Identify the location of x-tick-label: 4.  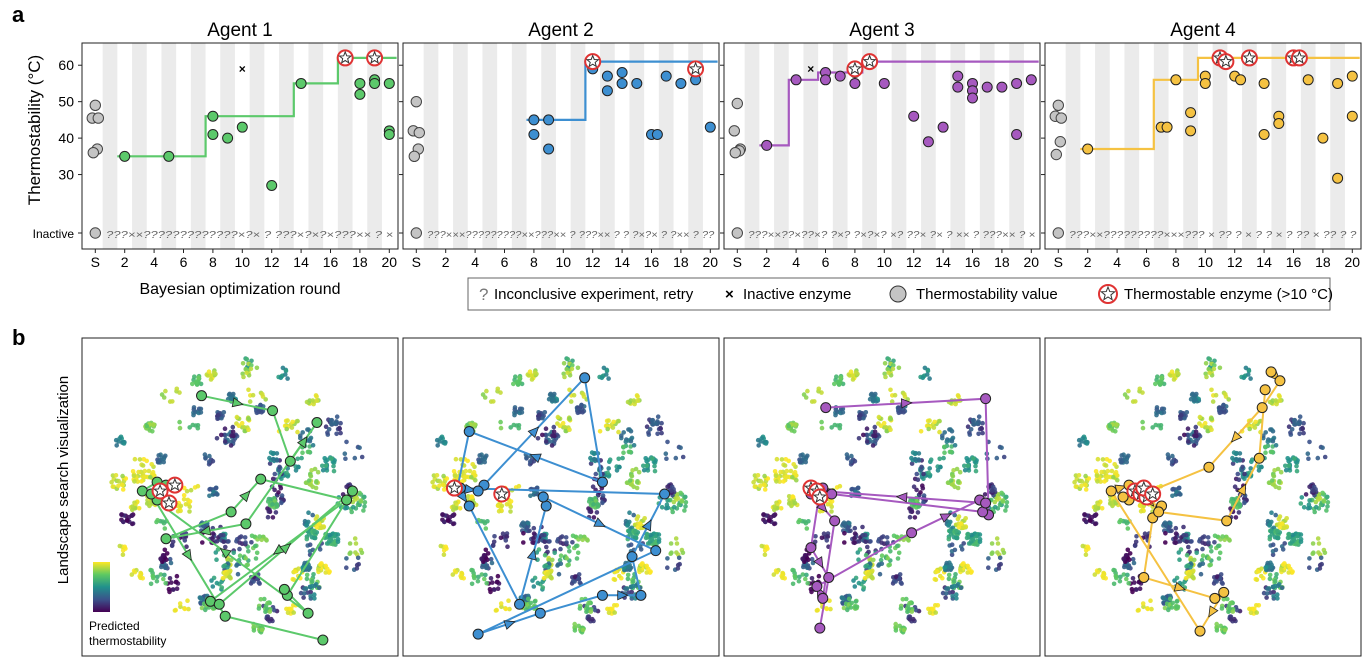
(475, 262).